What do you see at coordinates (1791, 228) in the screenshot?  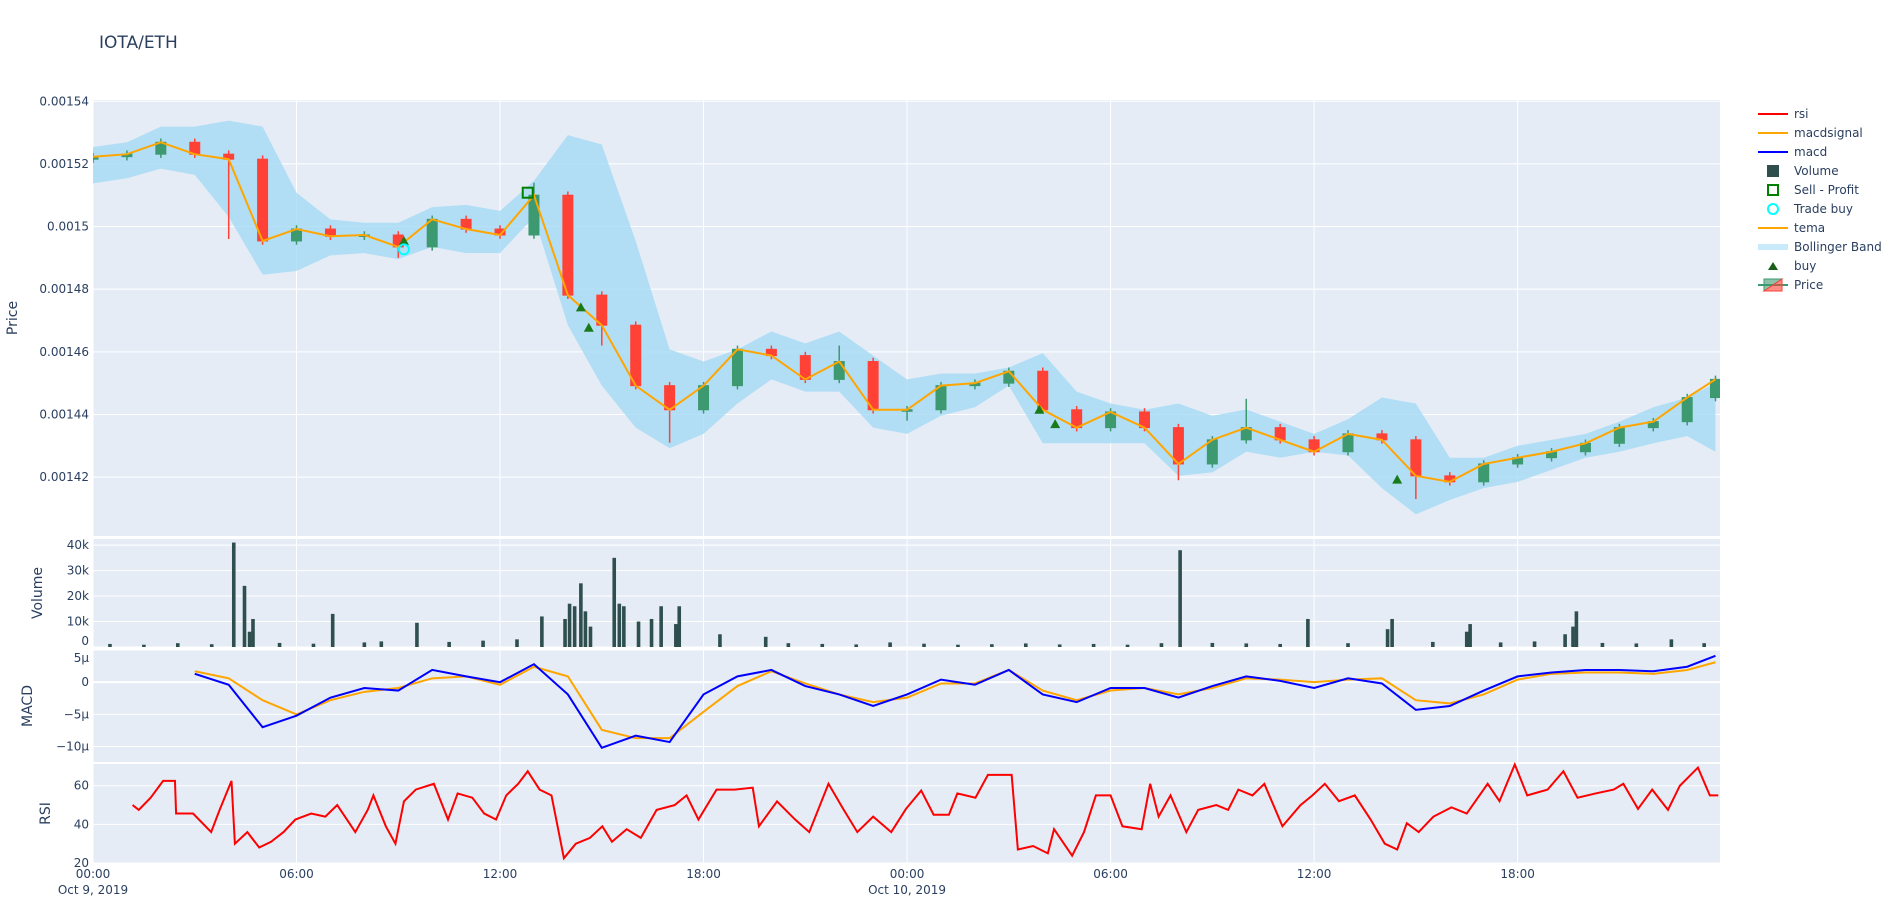 I see `legend-item-tema: tema` at bounding box center [1791, 228].